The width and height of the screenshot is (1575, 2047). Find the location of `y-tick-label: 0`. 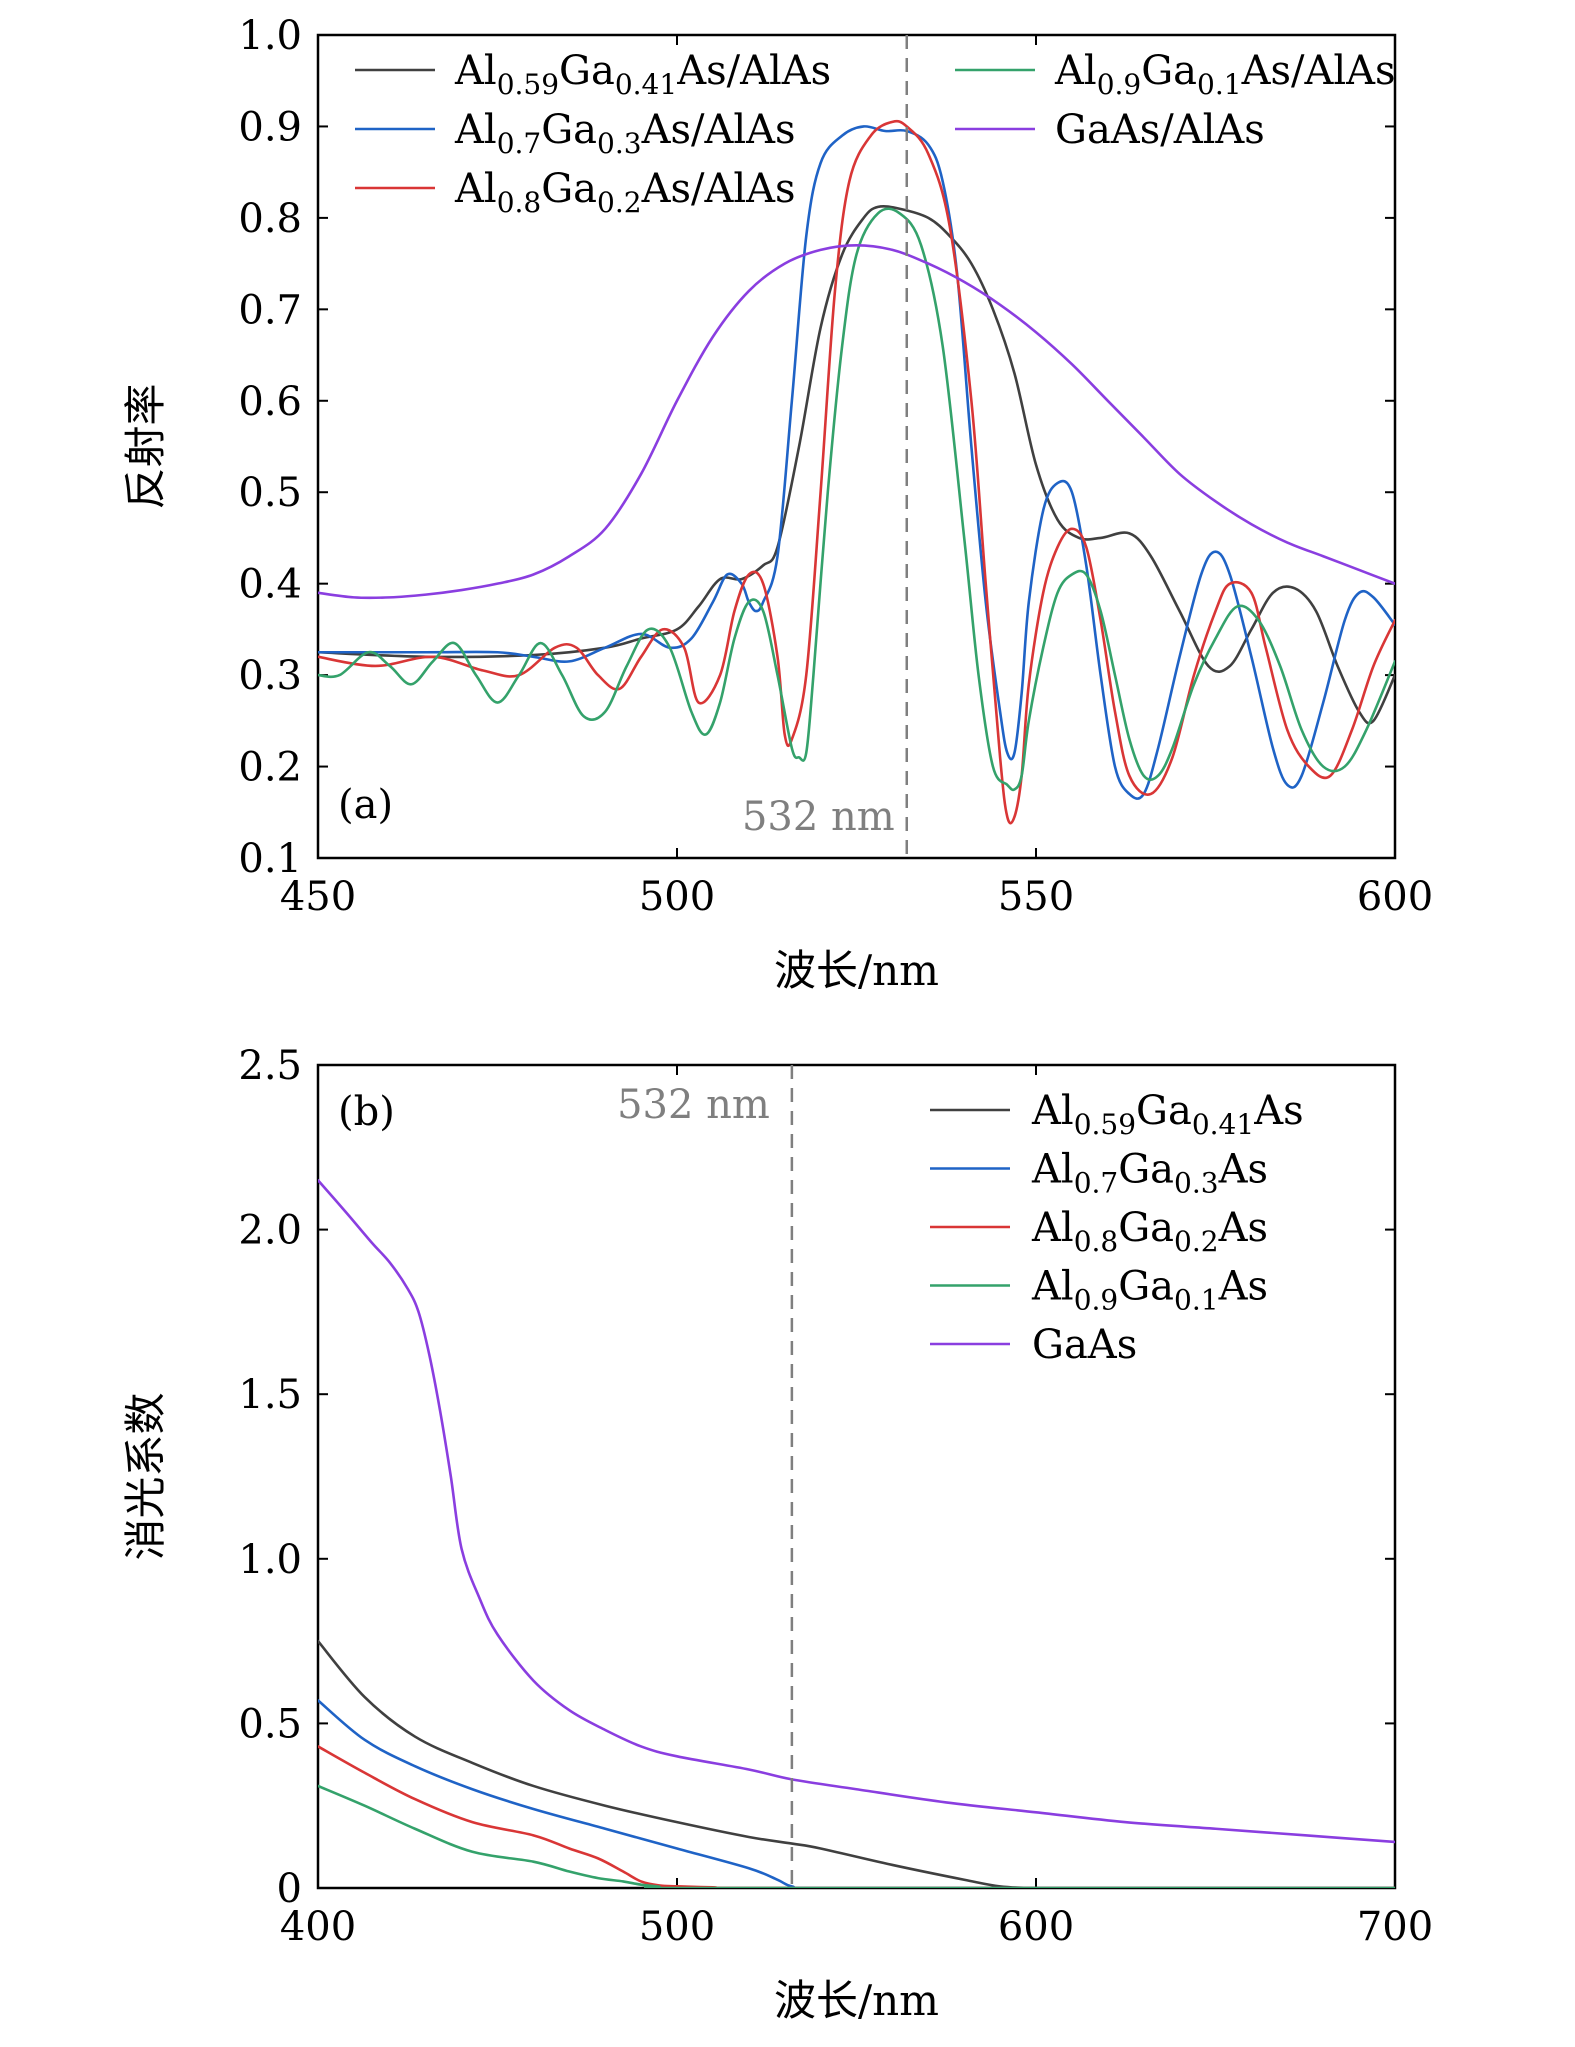

y-tick-label: 0 is located at coordinates (289, 1889).